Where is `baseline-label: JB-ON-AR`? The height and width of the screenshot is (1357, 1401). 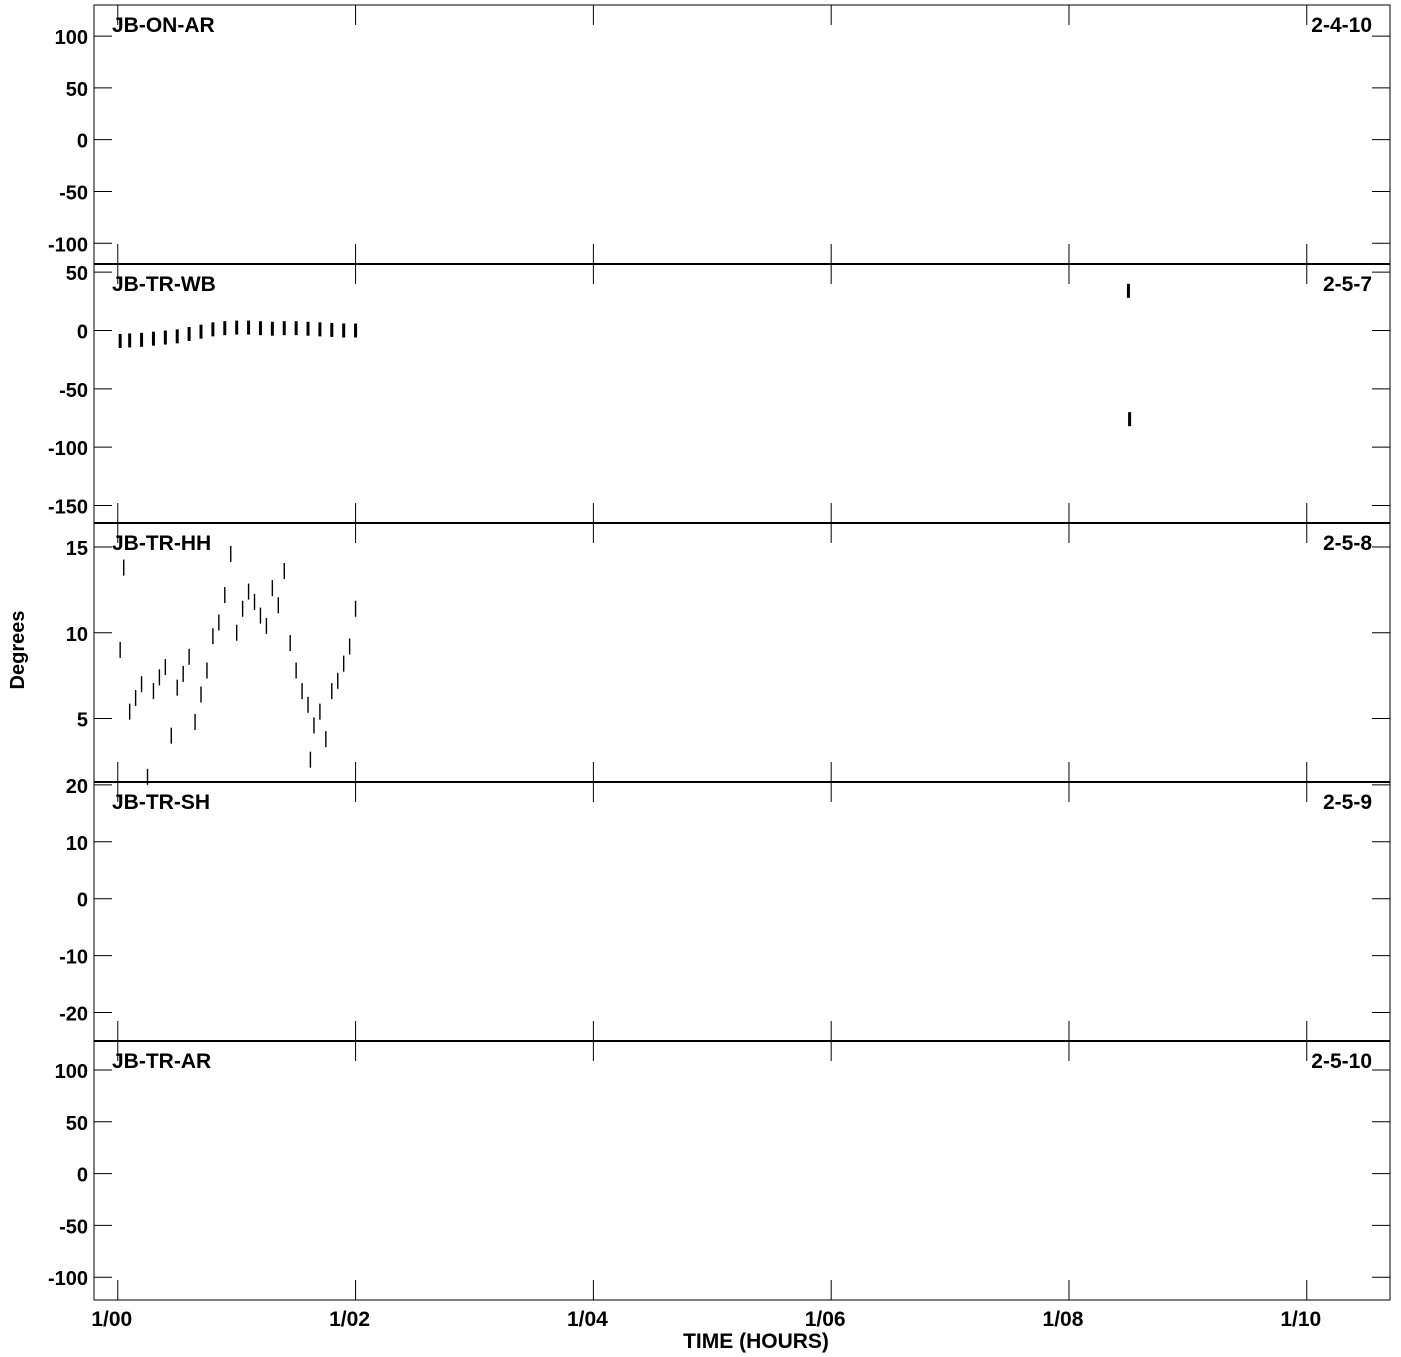 baseline-label: JB-ON-AR is located at coordinates (163, 25).